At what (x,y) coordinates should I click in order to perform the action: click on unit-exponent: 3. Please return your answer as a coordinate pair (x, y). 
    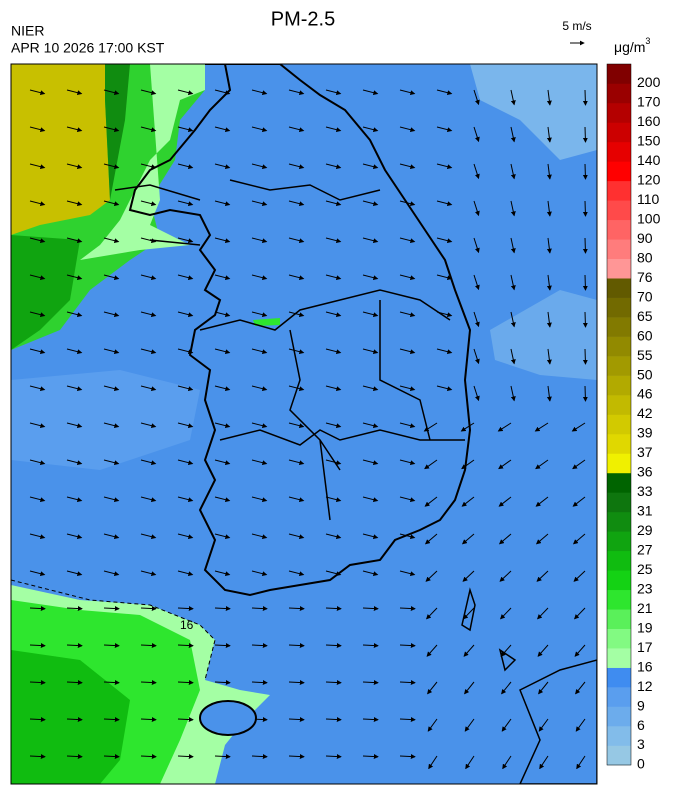
    Looking at the image, I should click on (647, 41).